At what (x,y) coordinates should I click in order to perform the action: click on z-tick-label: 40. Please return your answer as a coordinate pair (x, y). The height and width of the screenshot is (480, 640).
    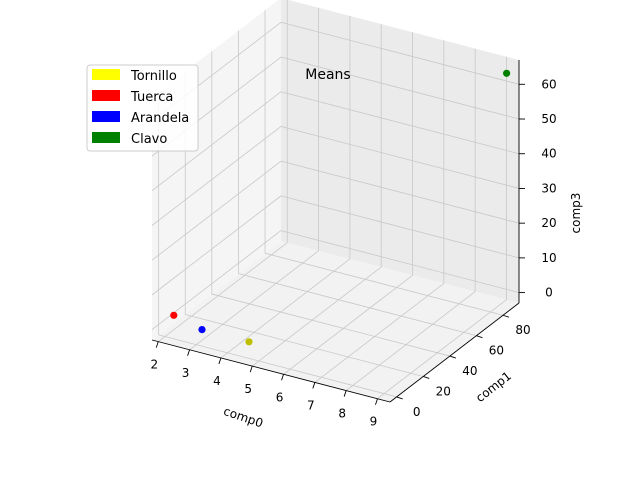
    Looking at the image, I should click on (548, 154).